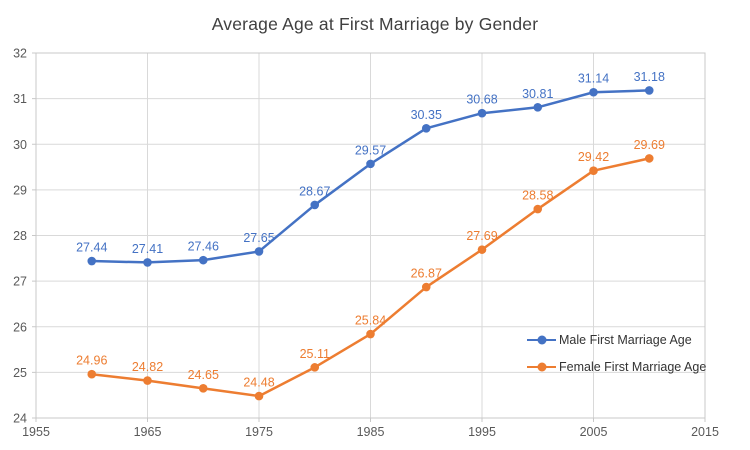 The image size is (750, 450). I want to click on data-label: 24.48, so click(258, 383).